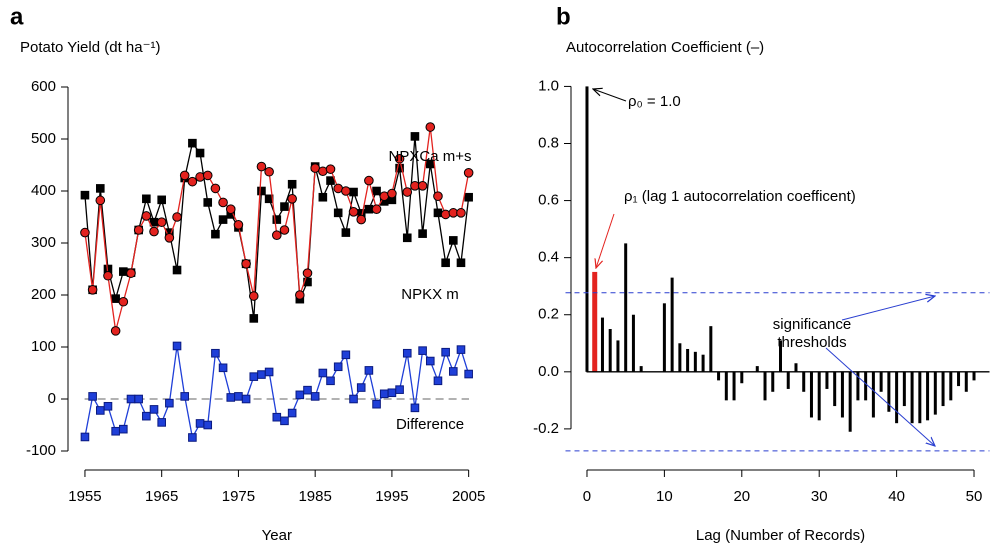 Image resolution: width=993 pixels, height=545 pixels. I want to click on y-axis-title: Autocorrelation Coefficient (–), so click(665, 47).